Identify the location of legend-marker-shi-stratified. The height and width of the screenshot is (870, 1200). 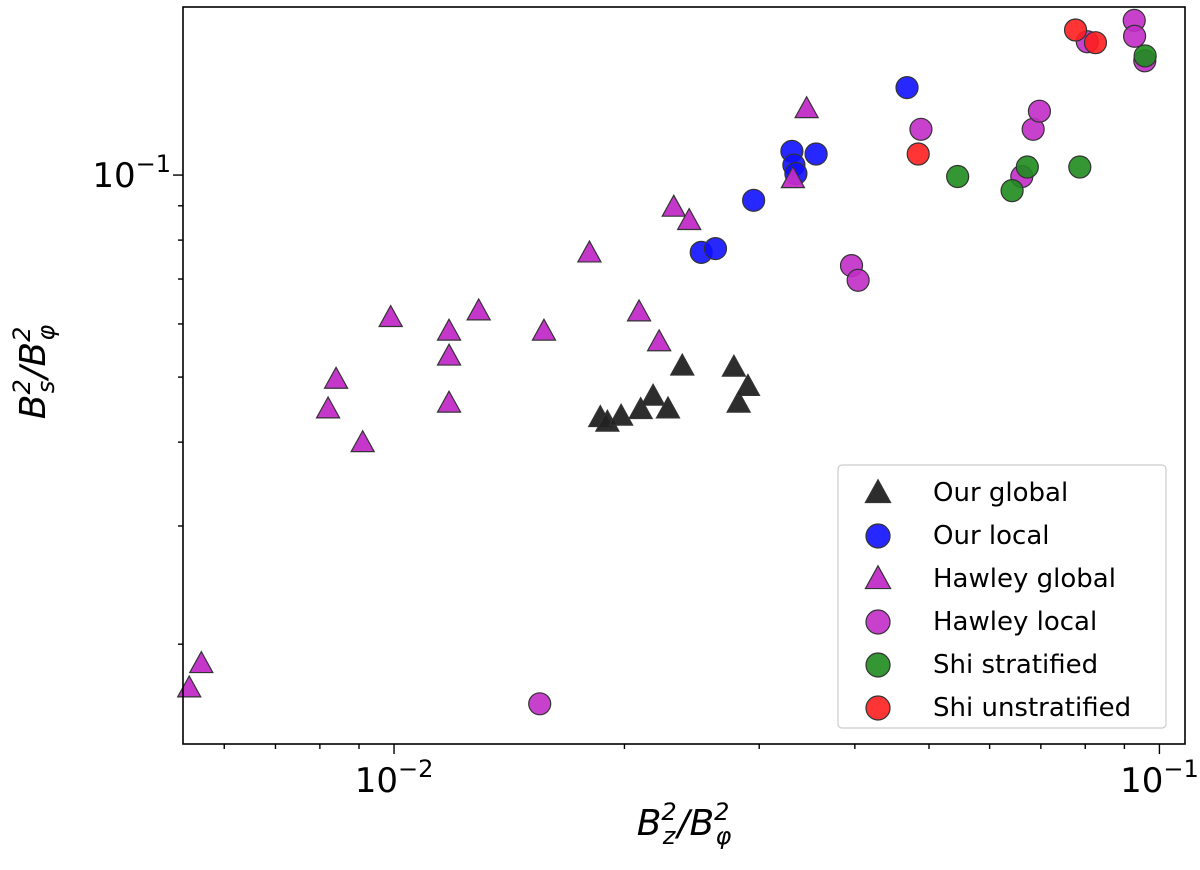
(878, 665).